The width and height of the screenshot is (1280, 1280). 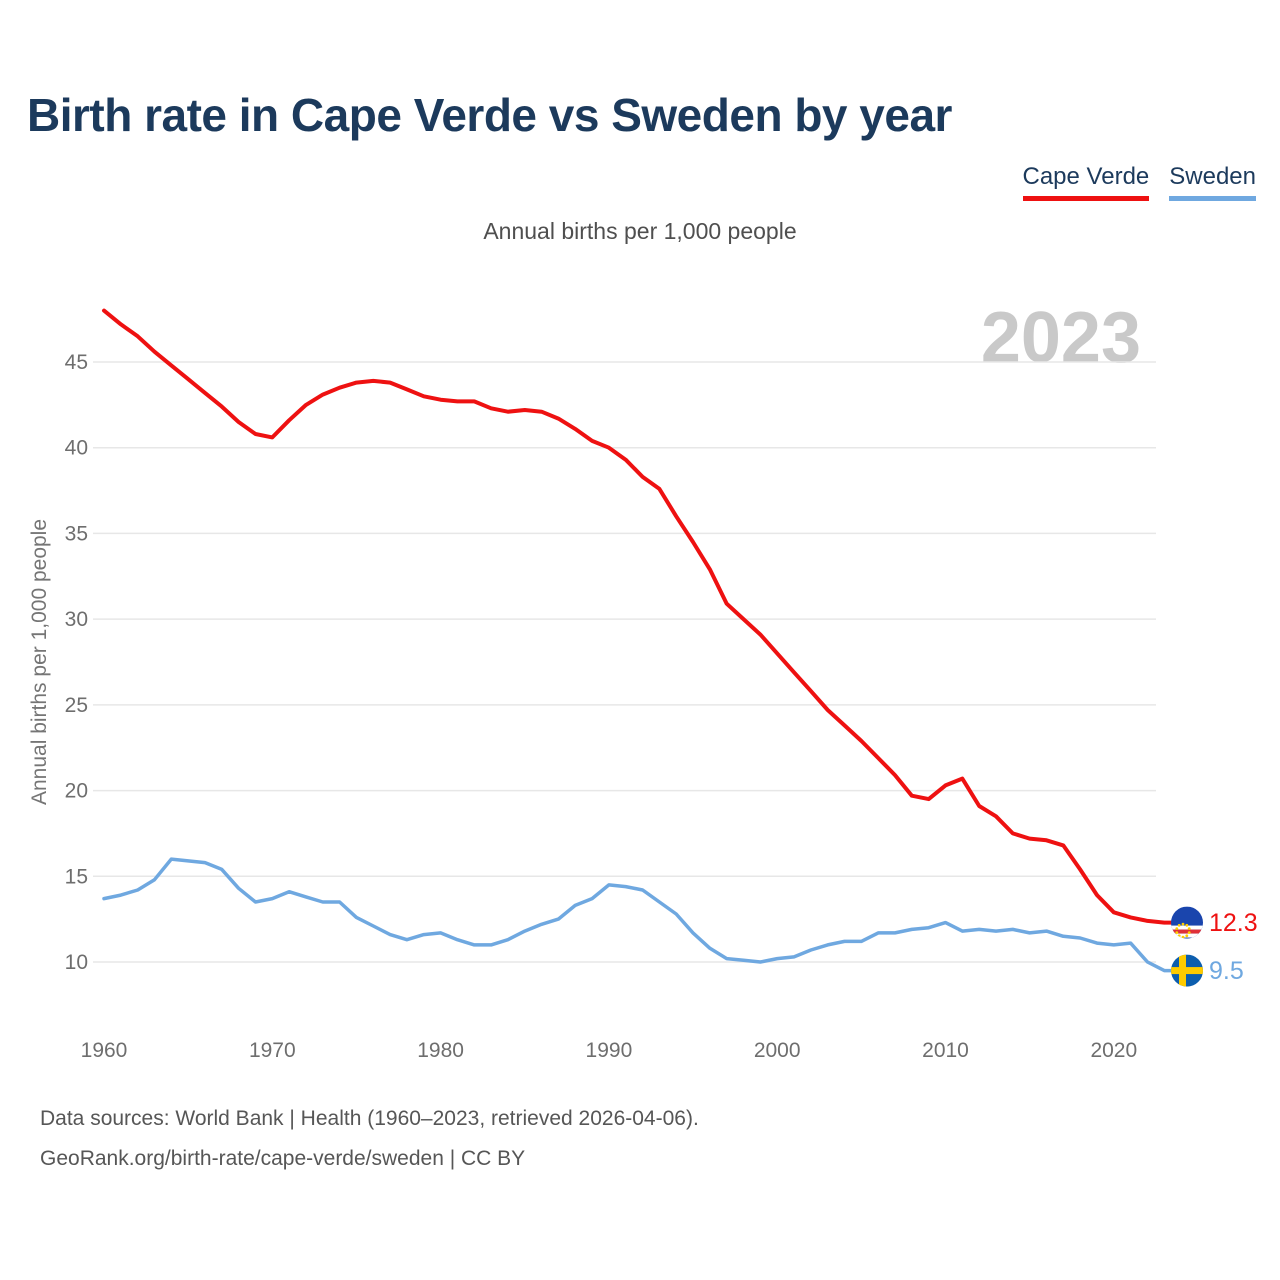 What do you see at coordinates (1187, 922) in the screenshot?
I see `cape-verde-flag-icon` at bounding box center [1187, 922].